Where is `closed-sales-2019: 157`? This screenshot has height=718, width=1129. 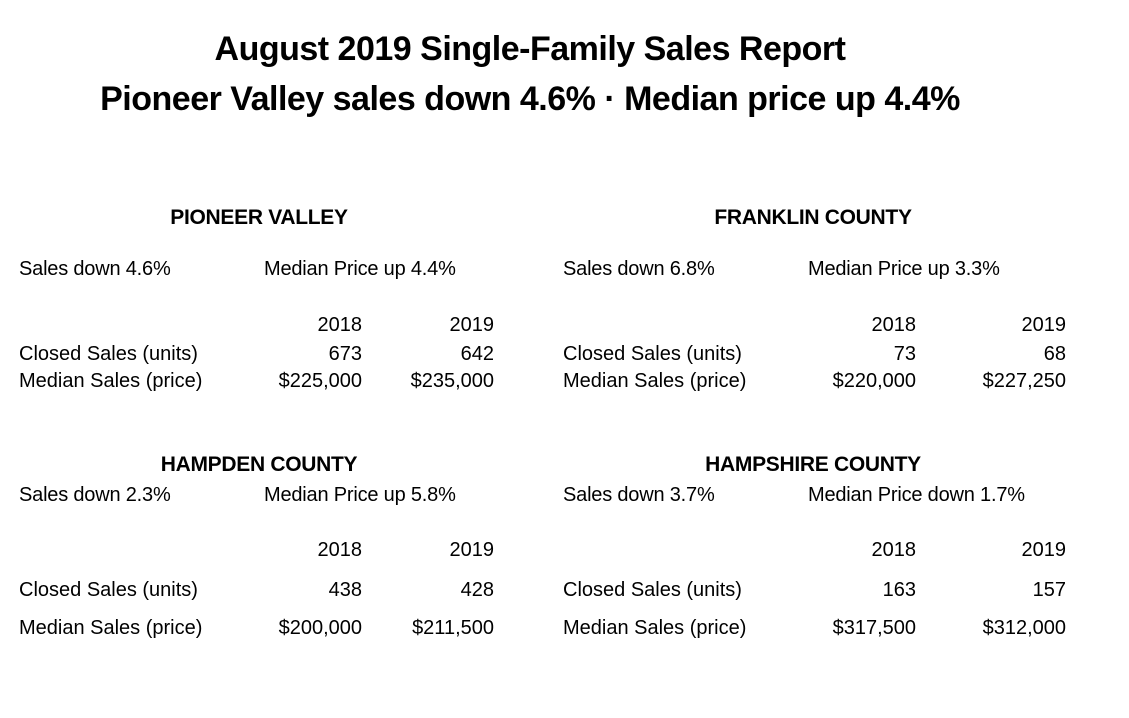 closed-sales-2019: 157 is located at coordinates (1049, 590).